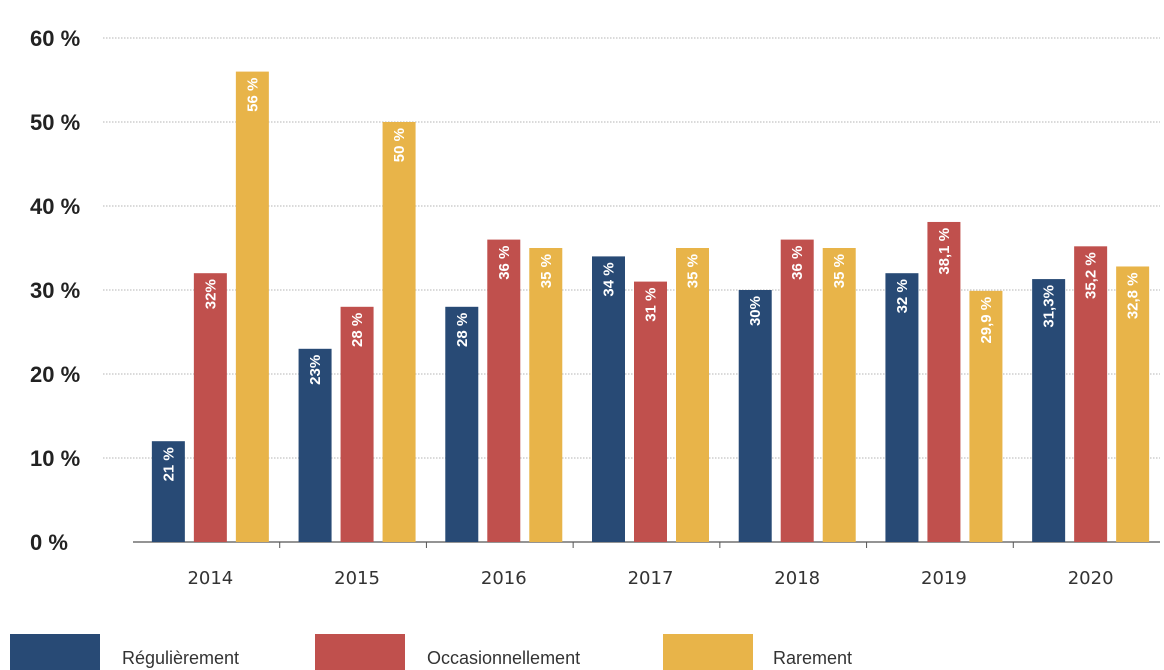  Describe the element at coordinates (55, 374) in the screenshot. I see `y-tick-label: 20 %` at that location.